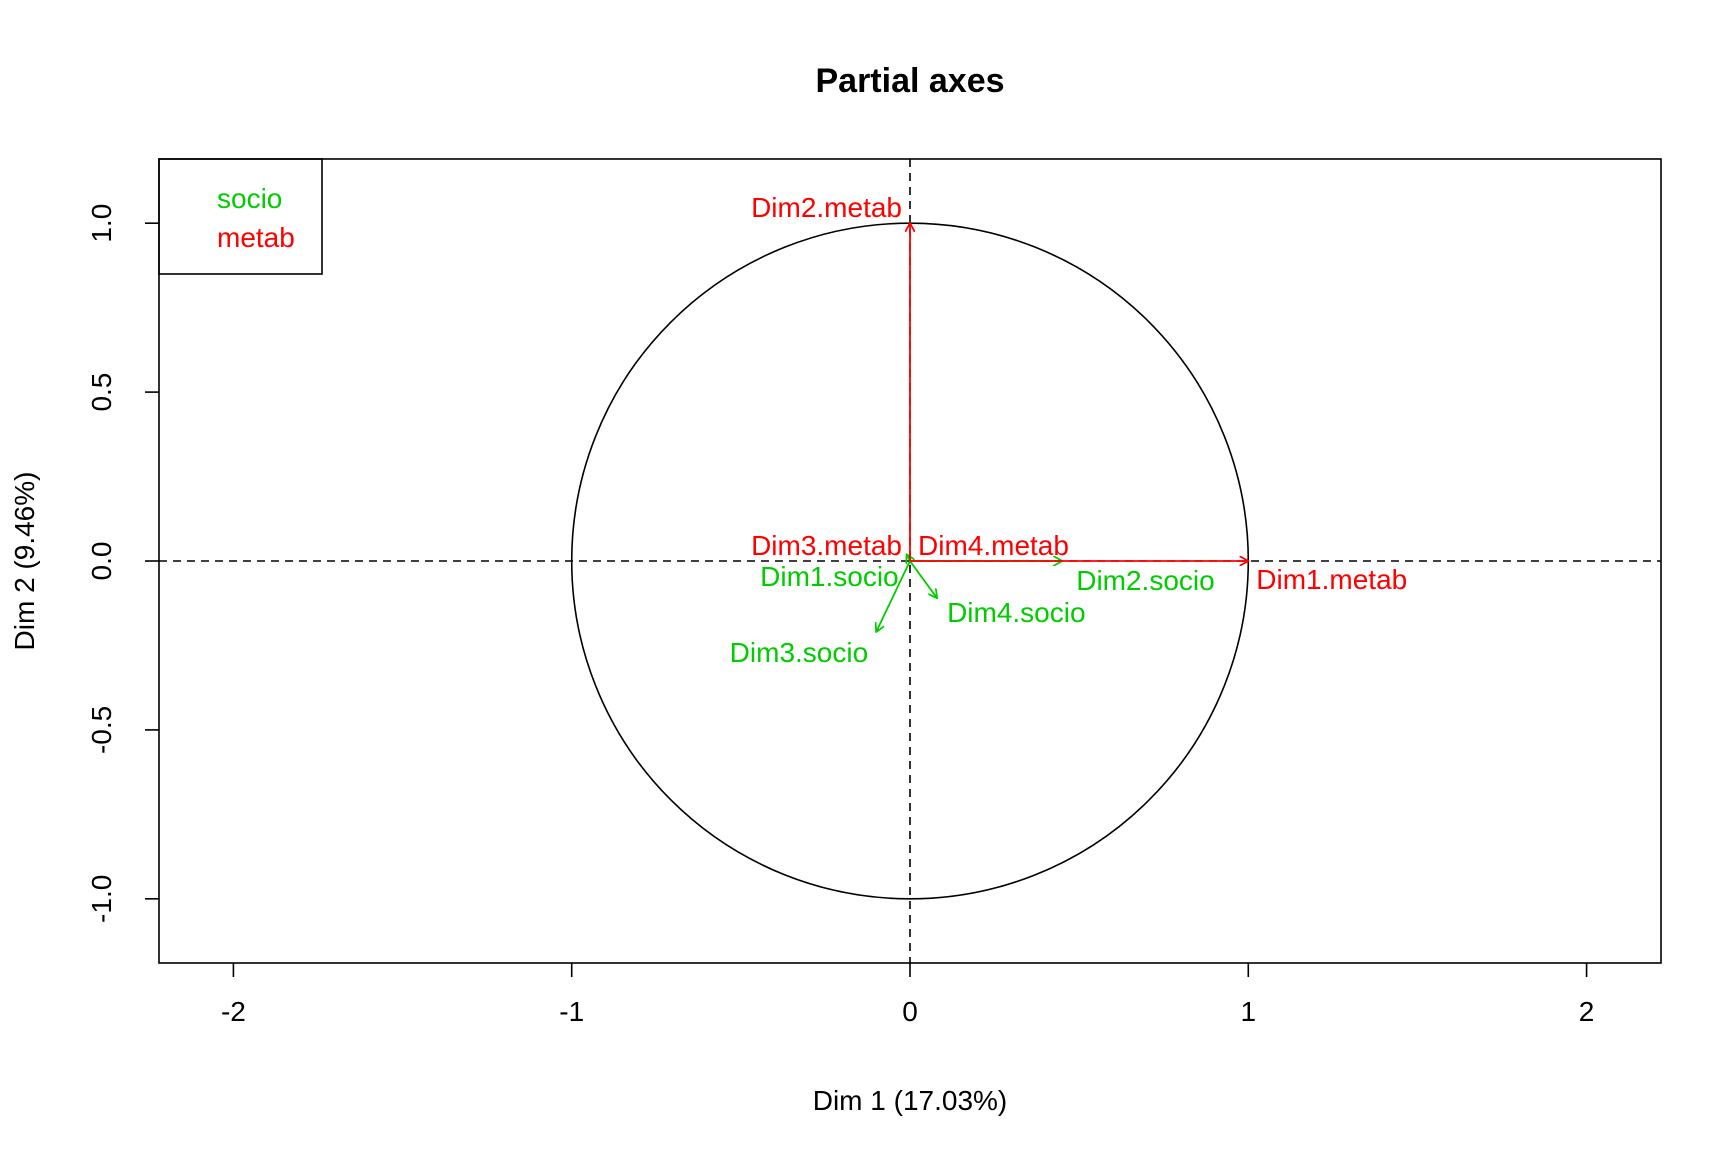 The width and height of the screenshot is (1728, 1152). I want to click on y-tick-label: 0.0, so click(101, 561).